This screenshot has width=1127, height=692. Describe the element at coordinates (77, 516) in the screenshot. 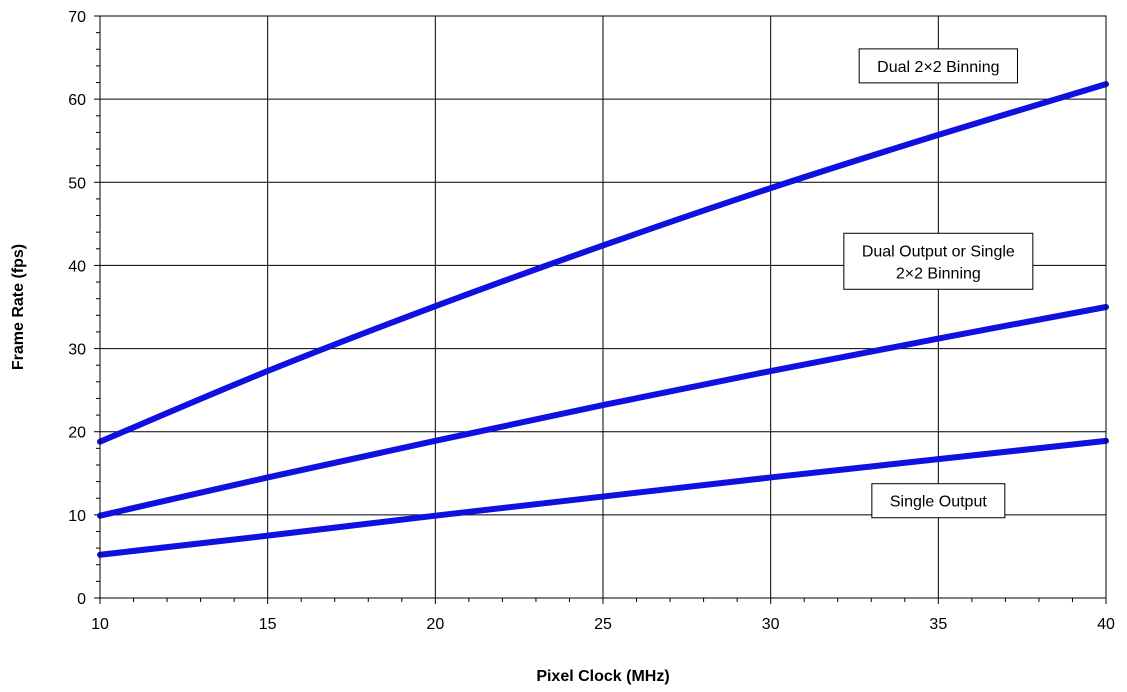

I see `y-tick-label: 10` at that location.